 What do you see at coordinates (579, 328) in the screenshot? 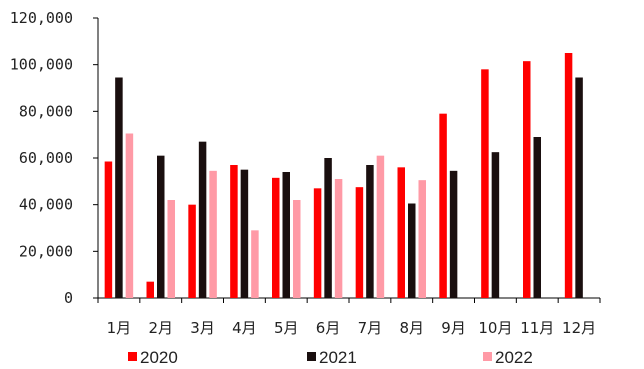
I see `x-tick-label: 12月` at bounding box center [579, 328].